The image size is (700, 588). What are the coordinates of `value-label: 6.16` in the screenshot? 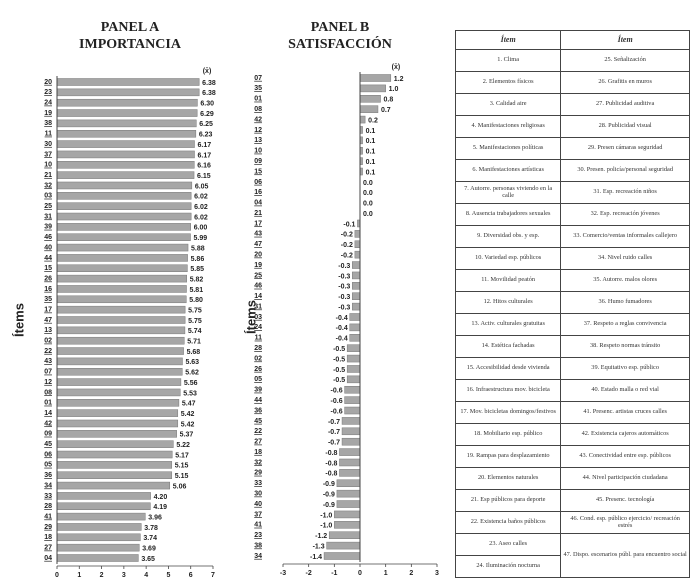 It's located at (204, 166).